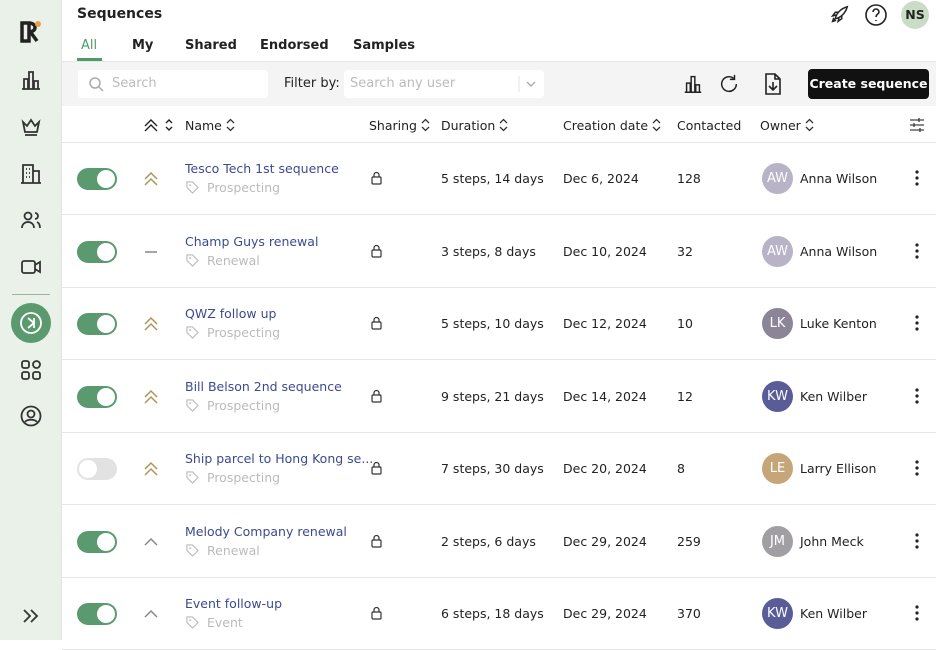  Describe the element at coordinates (234, 603) in the screenshot. I see `sequence-name: Event follow-up` at that location.